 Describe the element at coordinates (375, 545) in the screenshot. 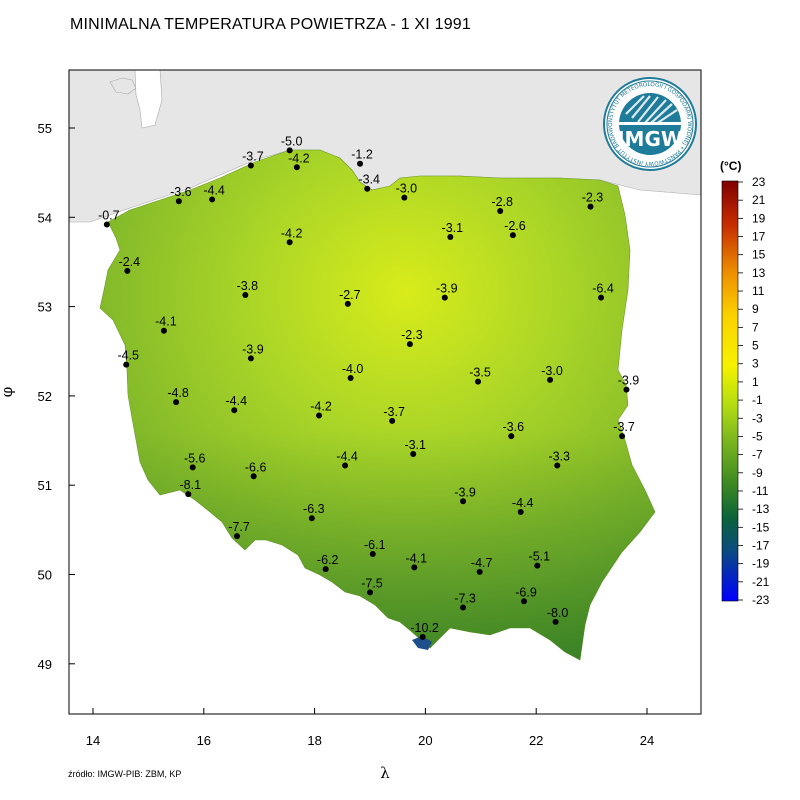

I see `station-value: -6.1` at that location.